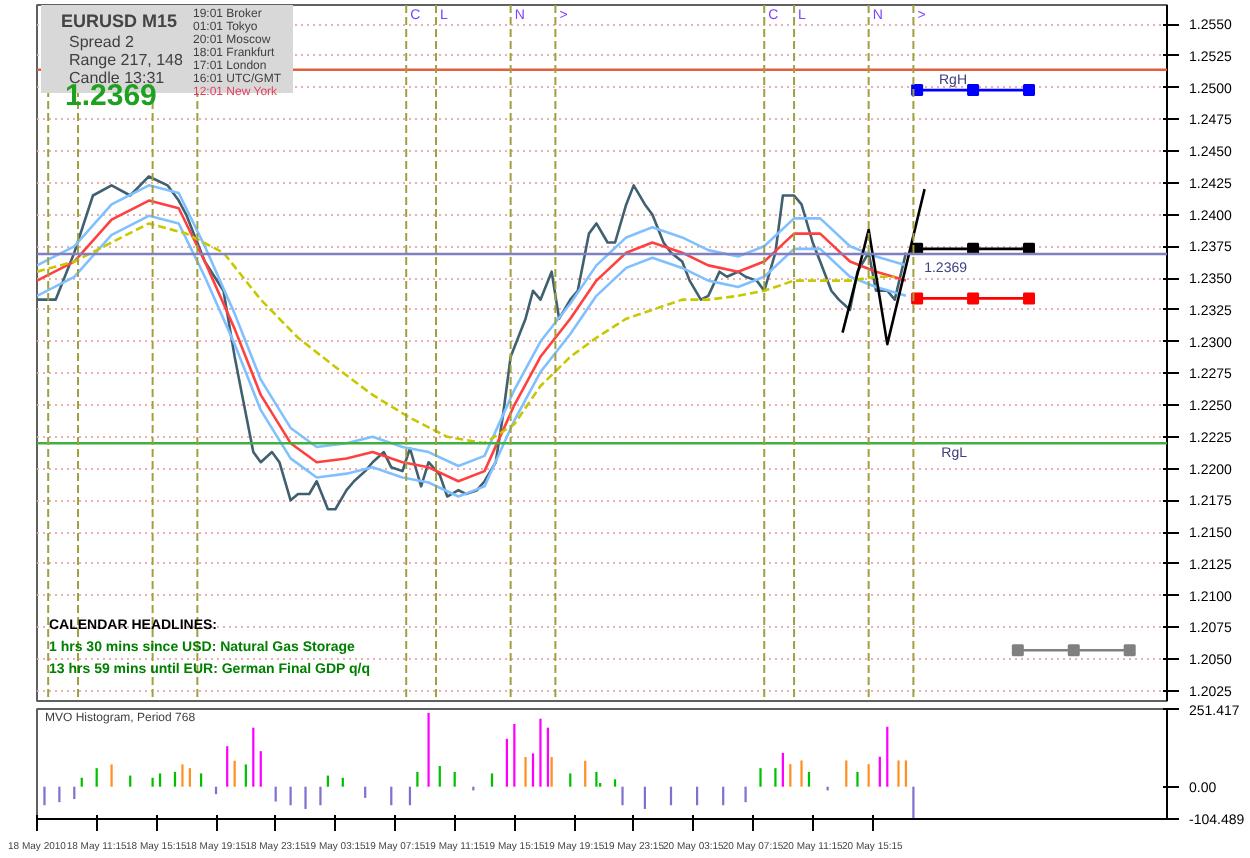 The image size is (1250, 858). Describe the element at coordinates (119, 21) in the screenshot. I see `chart-title: EURUSD M15` at that location.